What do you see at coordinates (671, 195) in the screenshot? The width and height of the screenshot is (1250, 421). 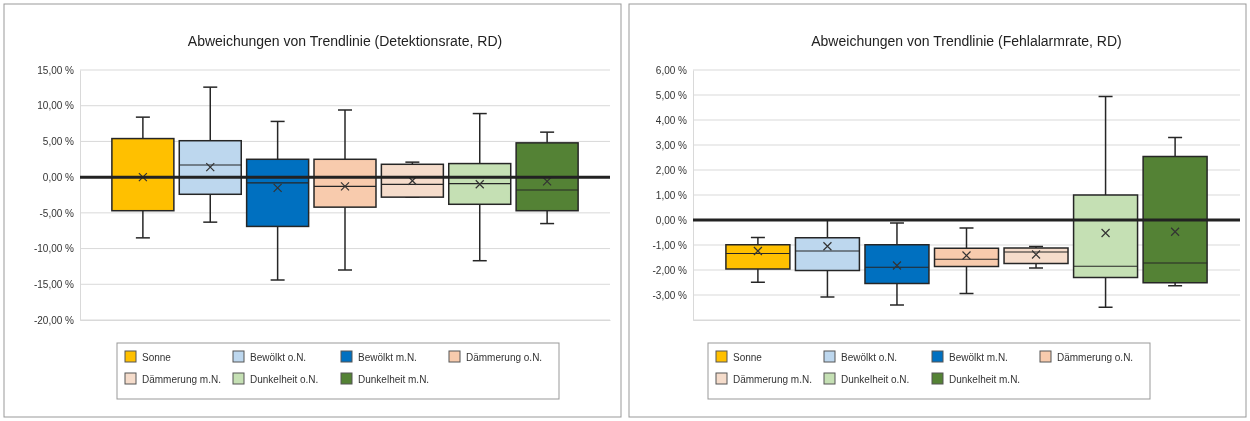 I see `y-tick-label: 1,00 %` at bounding box center [671, 195].